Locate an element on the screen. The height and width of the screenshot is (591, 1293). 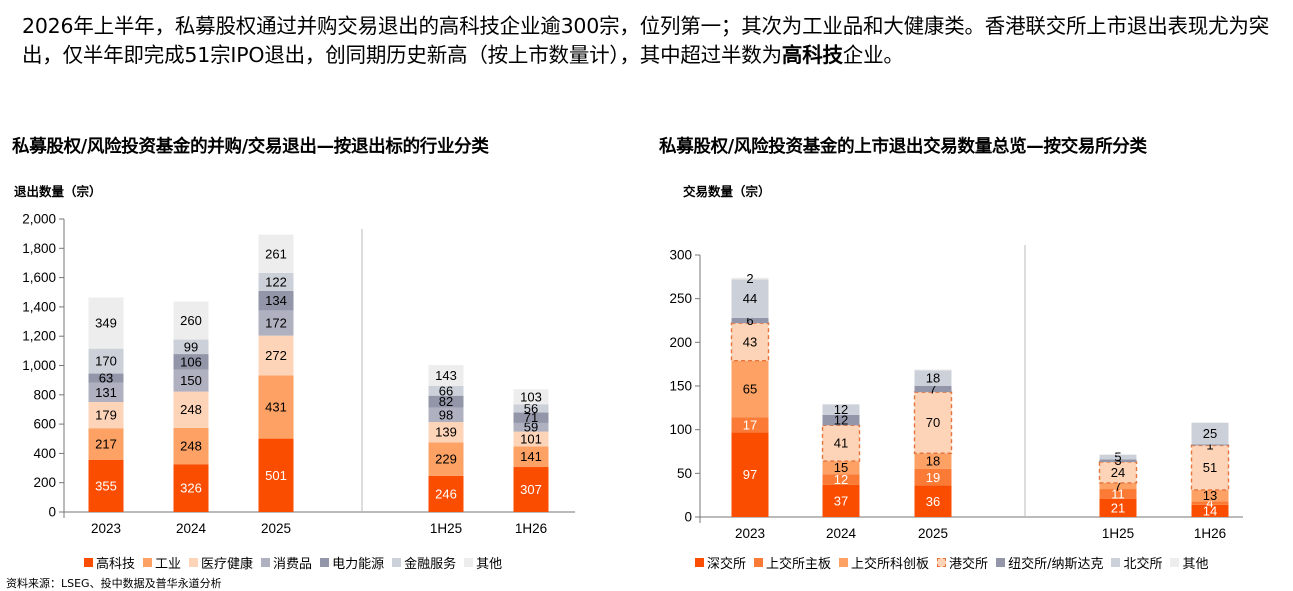
data-label: 65 is located at coordinates (750, 389).